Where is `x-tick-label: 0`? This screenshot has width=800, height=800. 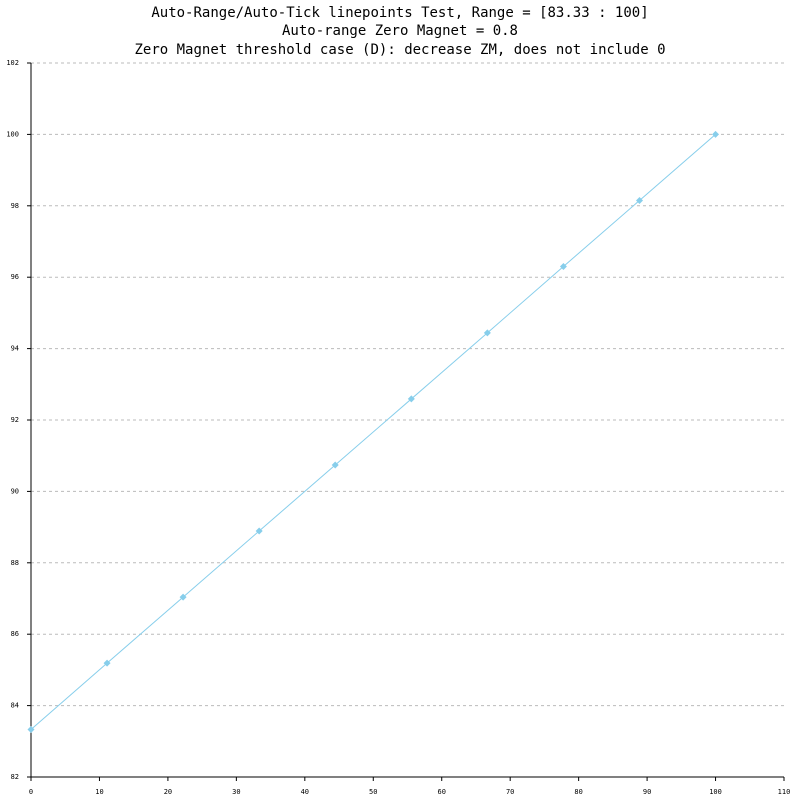 x-tick-label: 0 is located at coordinates (31, 792).